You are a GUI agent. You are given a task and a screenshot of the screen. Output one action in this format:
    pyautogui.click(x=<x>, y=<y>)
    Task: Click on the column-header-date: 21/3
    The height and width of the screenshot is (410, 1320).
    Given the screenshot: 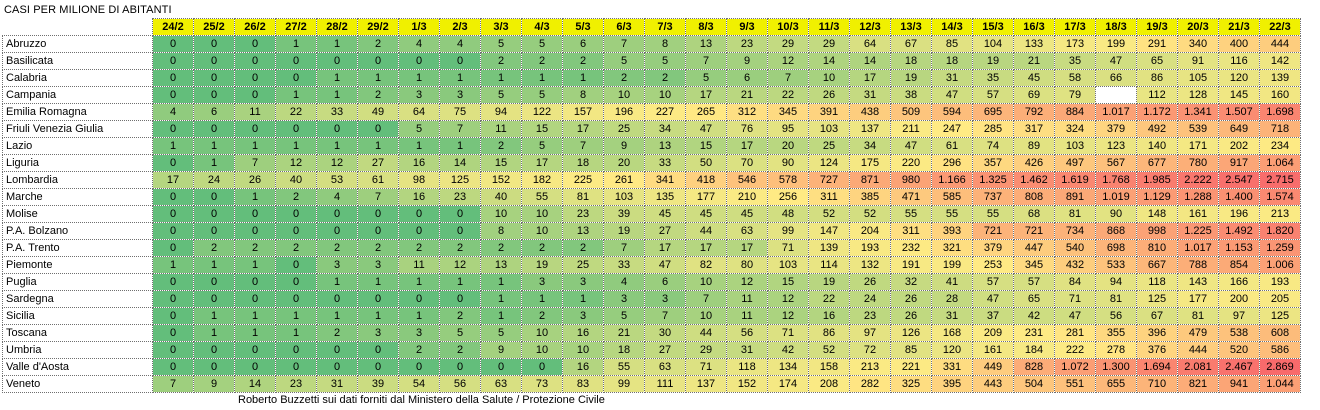 What is the action you would take?
    pyautogui.click(x=1239, y=27)
    